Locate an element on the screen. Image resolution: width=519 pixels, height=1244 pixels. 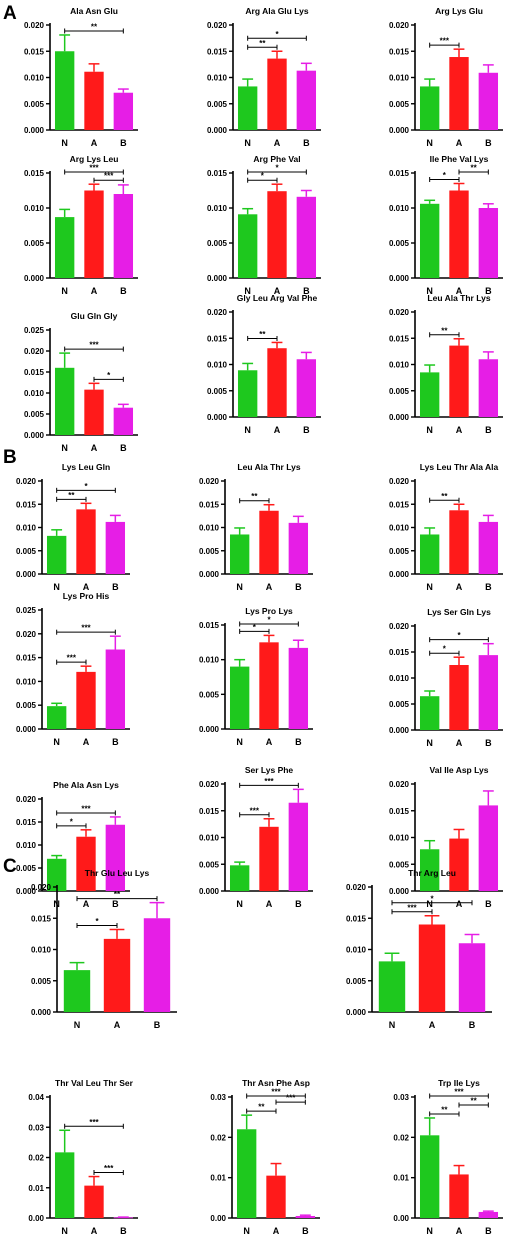
chart-title: Arg Lys Glu is located at coordinates (459, 11).